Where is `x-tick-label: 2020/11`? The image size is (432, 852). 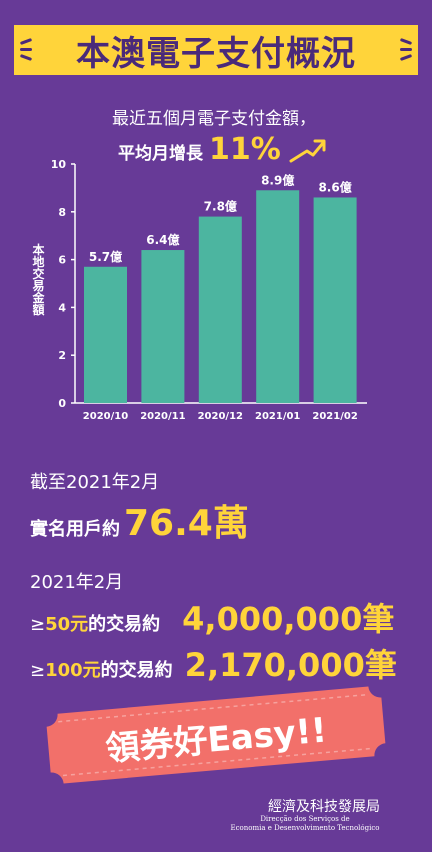
x-tick-label: 2020/11 is located at coordinates (162, 416).